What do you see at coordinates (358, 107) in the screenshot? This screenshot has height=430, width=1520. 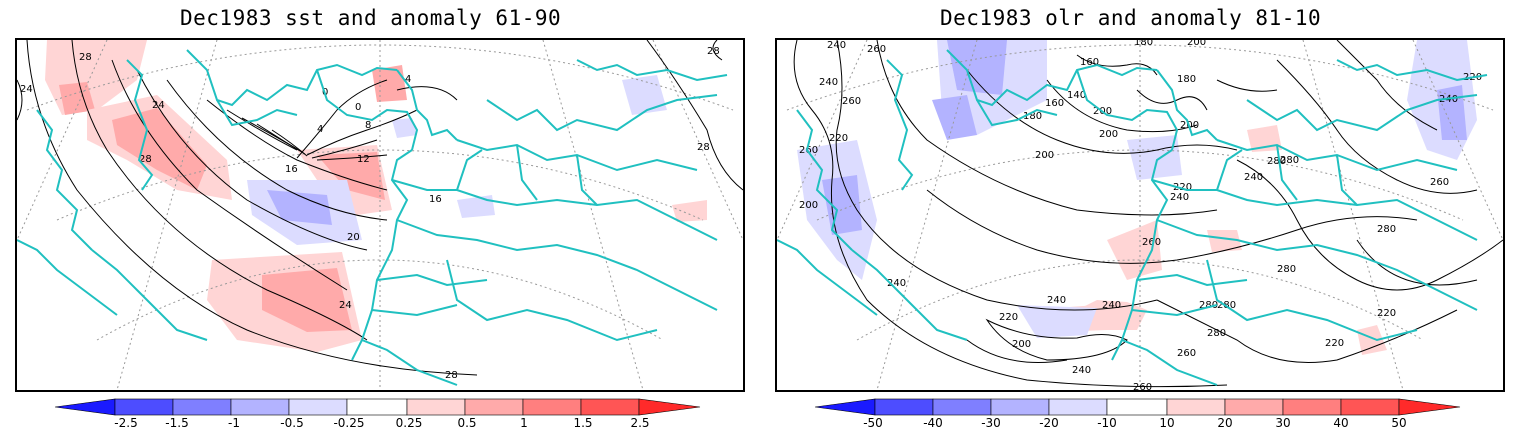 I see `svg-text: 0` at bounding box center [358, 107].